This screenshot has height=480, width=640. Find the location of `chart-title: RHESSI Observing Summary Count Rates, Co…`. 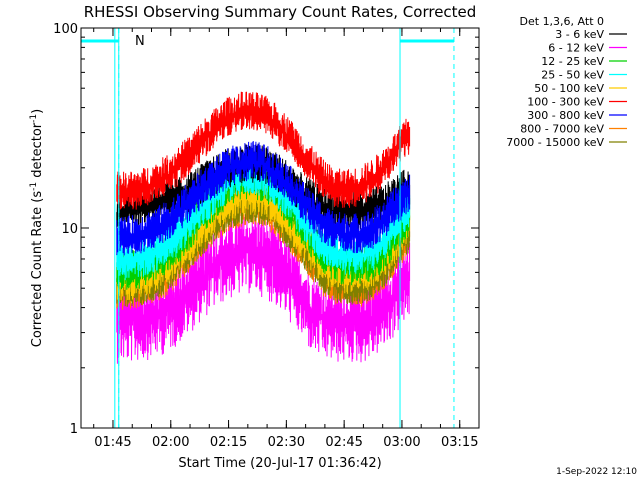

chart-title: RHESSI Observing Summary Count Rates, Co… is located at coordinates (280, 12).